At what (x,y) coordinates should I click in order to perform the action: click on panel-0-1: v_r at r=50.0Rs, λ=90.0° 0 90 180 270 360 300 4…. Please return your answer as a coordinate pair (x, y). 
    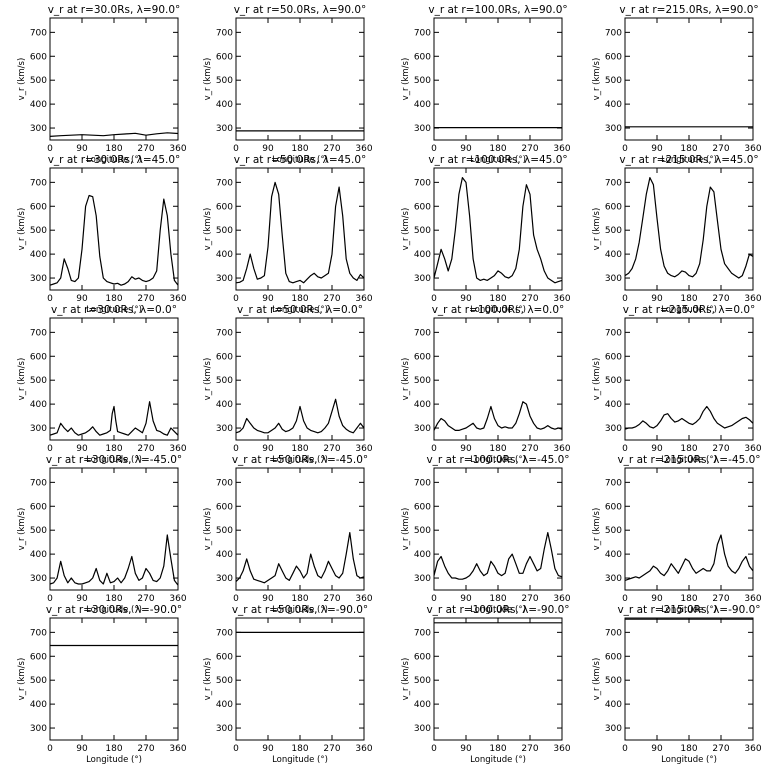
    Looking at the image, I should click on (288, 84).